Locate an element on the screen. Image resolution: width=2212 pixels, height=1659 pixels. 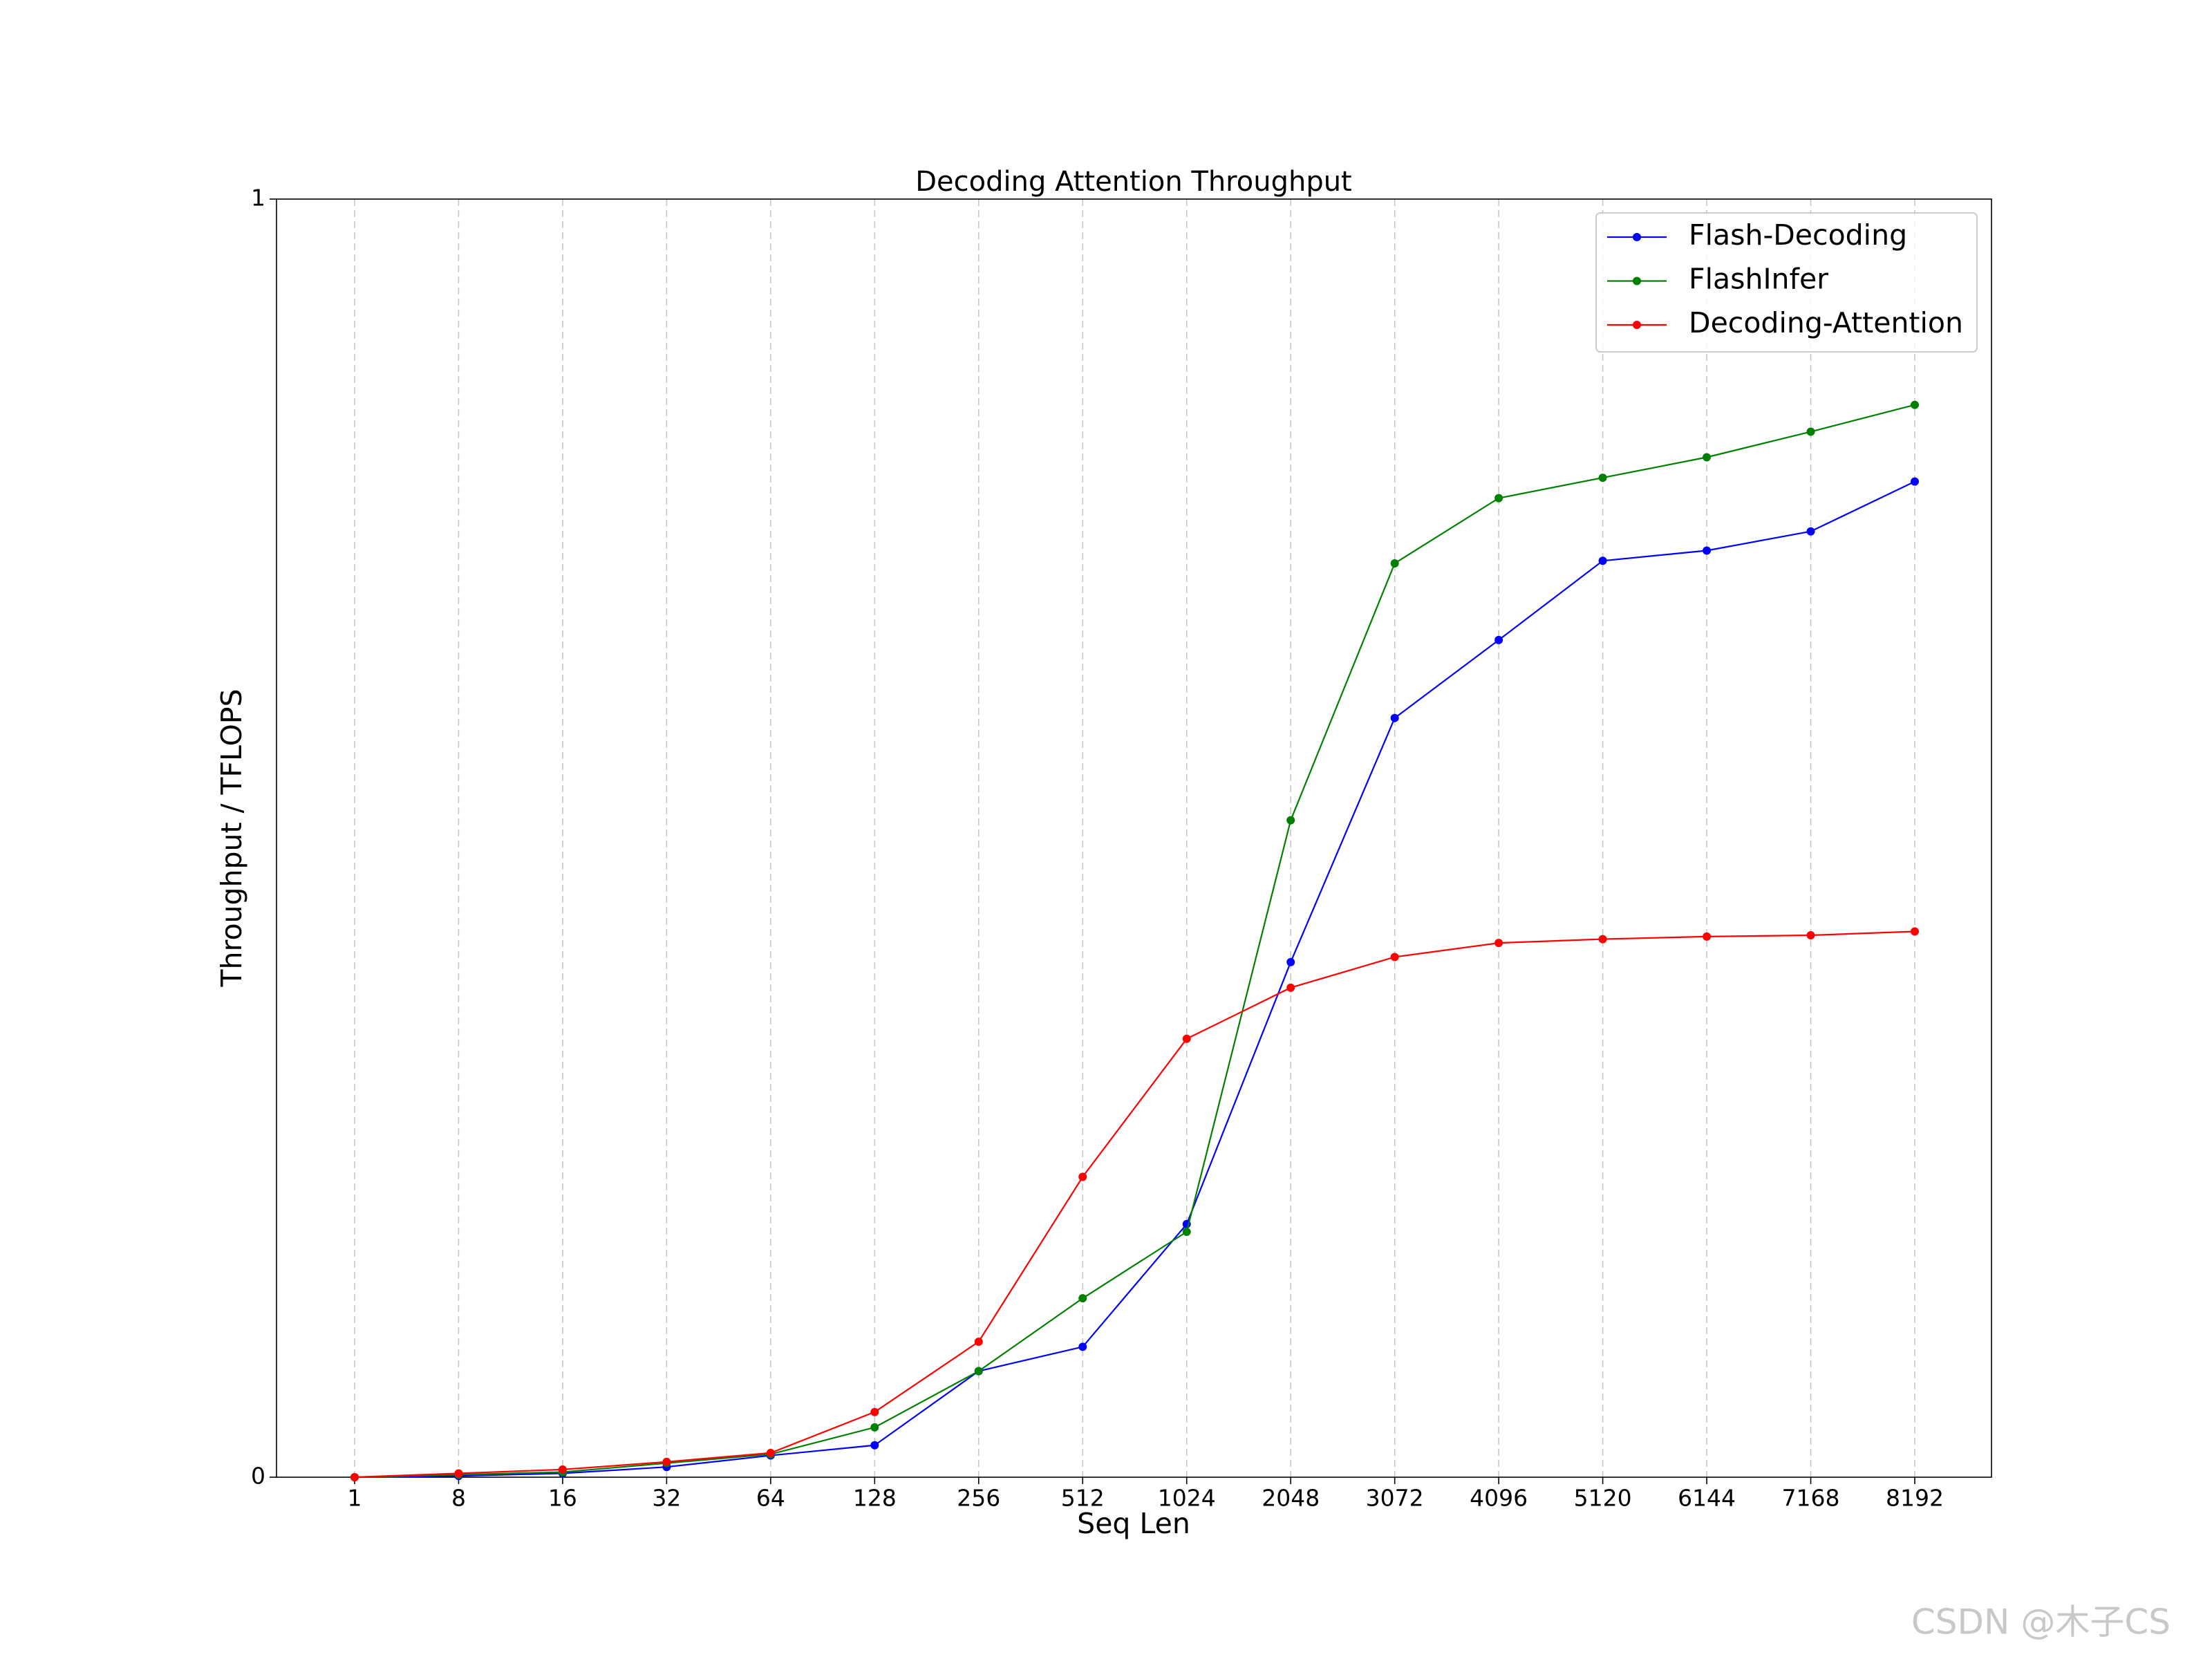
watermark: CSDN @木子CS is located at coordinates (2041, 1622).